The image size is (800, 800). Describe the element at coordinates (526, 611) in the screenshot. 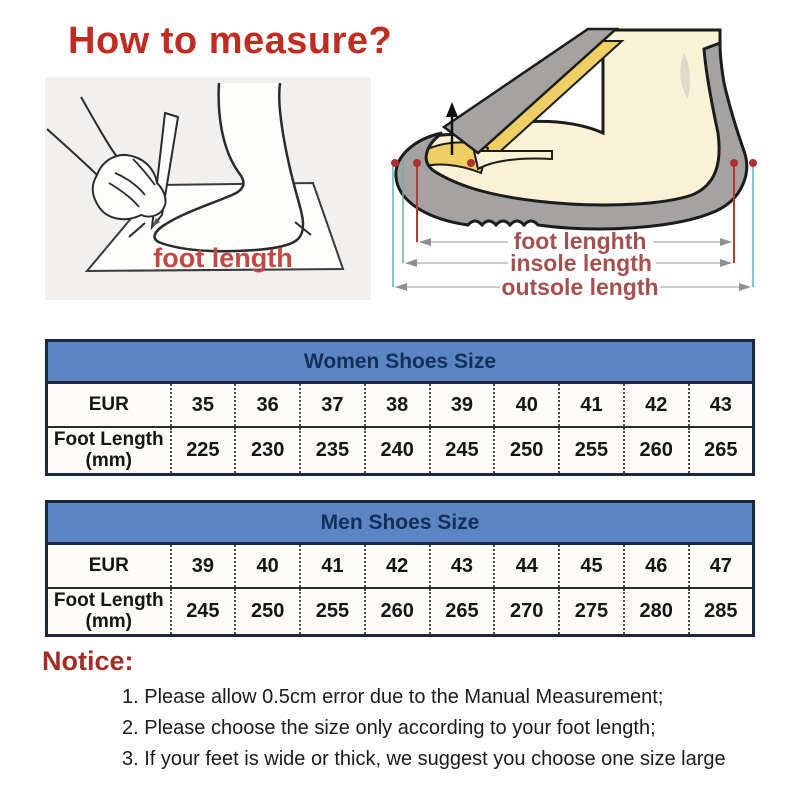

I see `size-cell: 270` at that location.